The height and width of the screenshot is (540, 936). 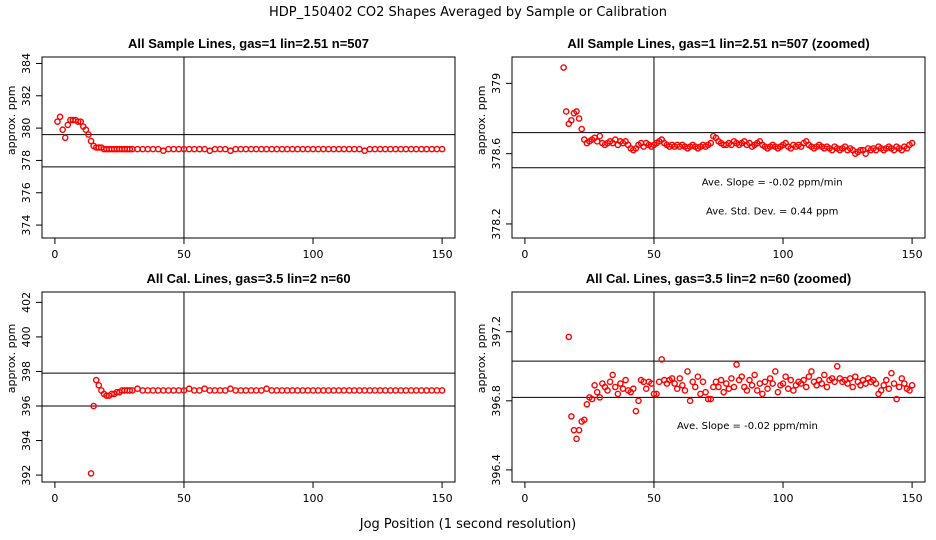 What do you see at coordinates (11, 359) in the screenshot?
I see `y-axis-label: approx. ppm` at bounding box center [11, 359].